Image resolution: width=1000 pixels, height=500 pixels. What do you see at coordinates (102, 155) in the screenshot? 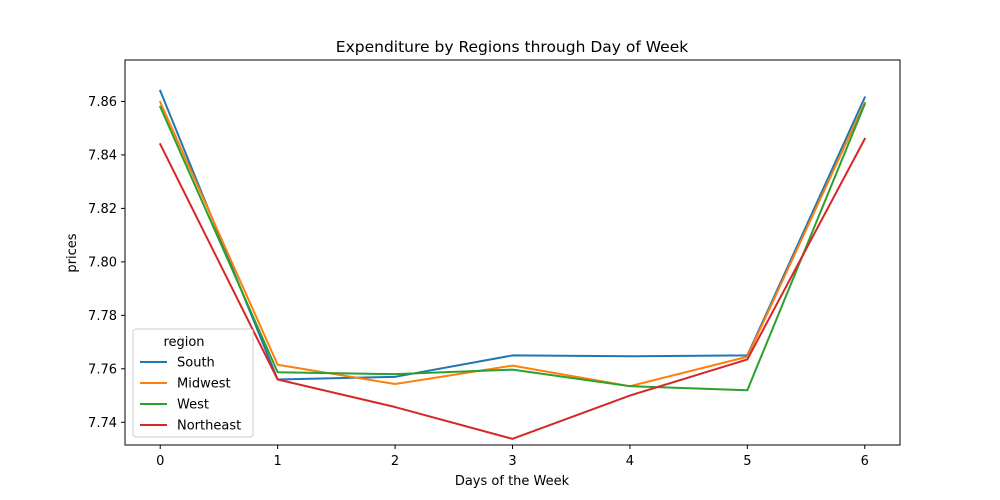
I see `y-tick-label: 7.84` at bounding box center [102, 155].